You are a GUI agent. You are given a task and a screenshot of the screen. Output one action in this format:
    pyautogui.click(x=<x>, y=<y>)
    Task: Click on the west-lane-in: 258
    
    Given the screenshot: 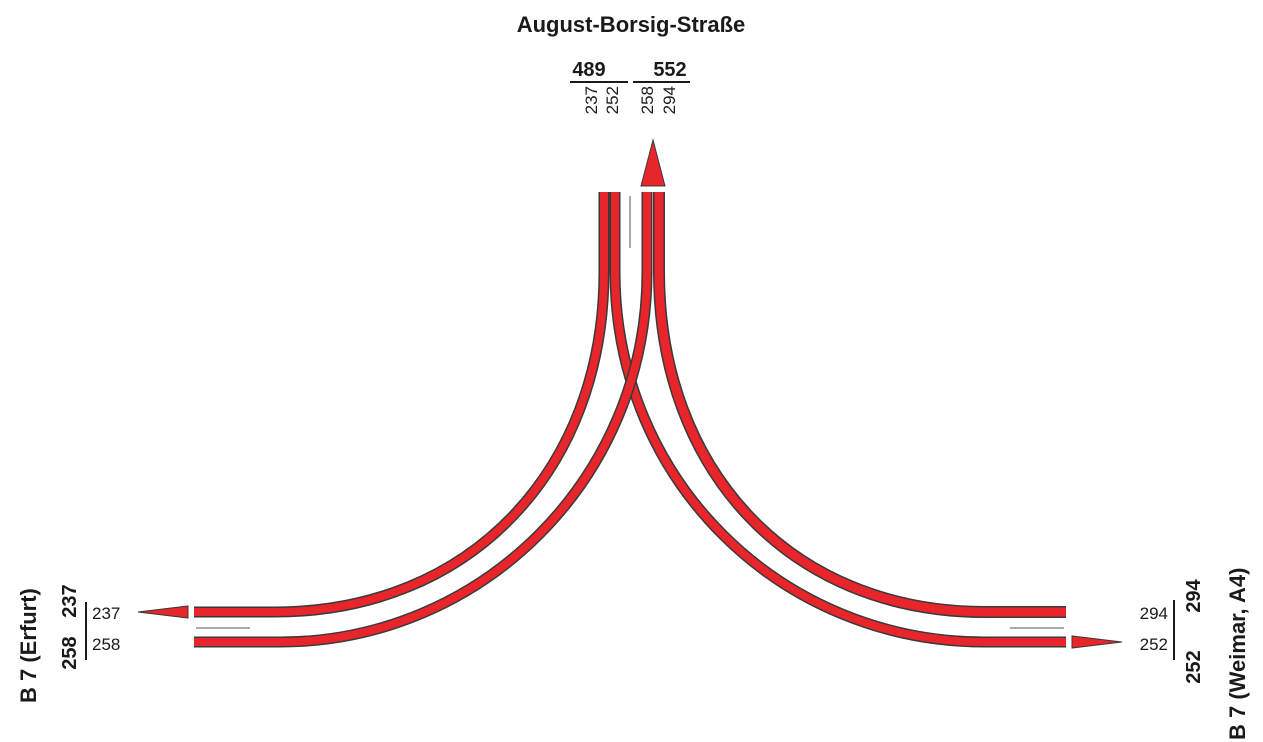 What is the action you would take?
    pyautogui.click(x=106, y=644)
    